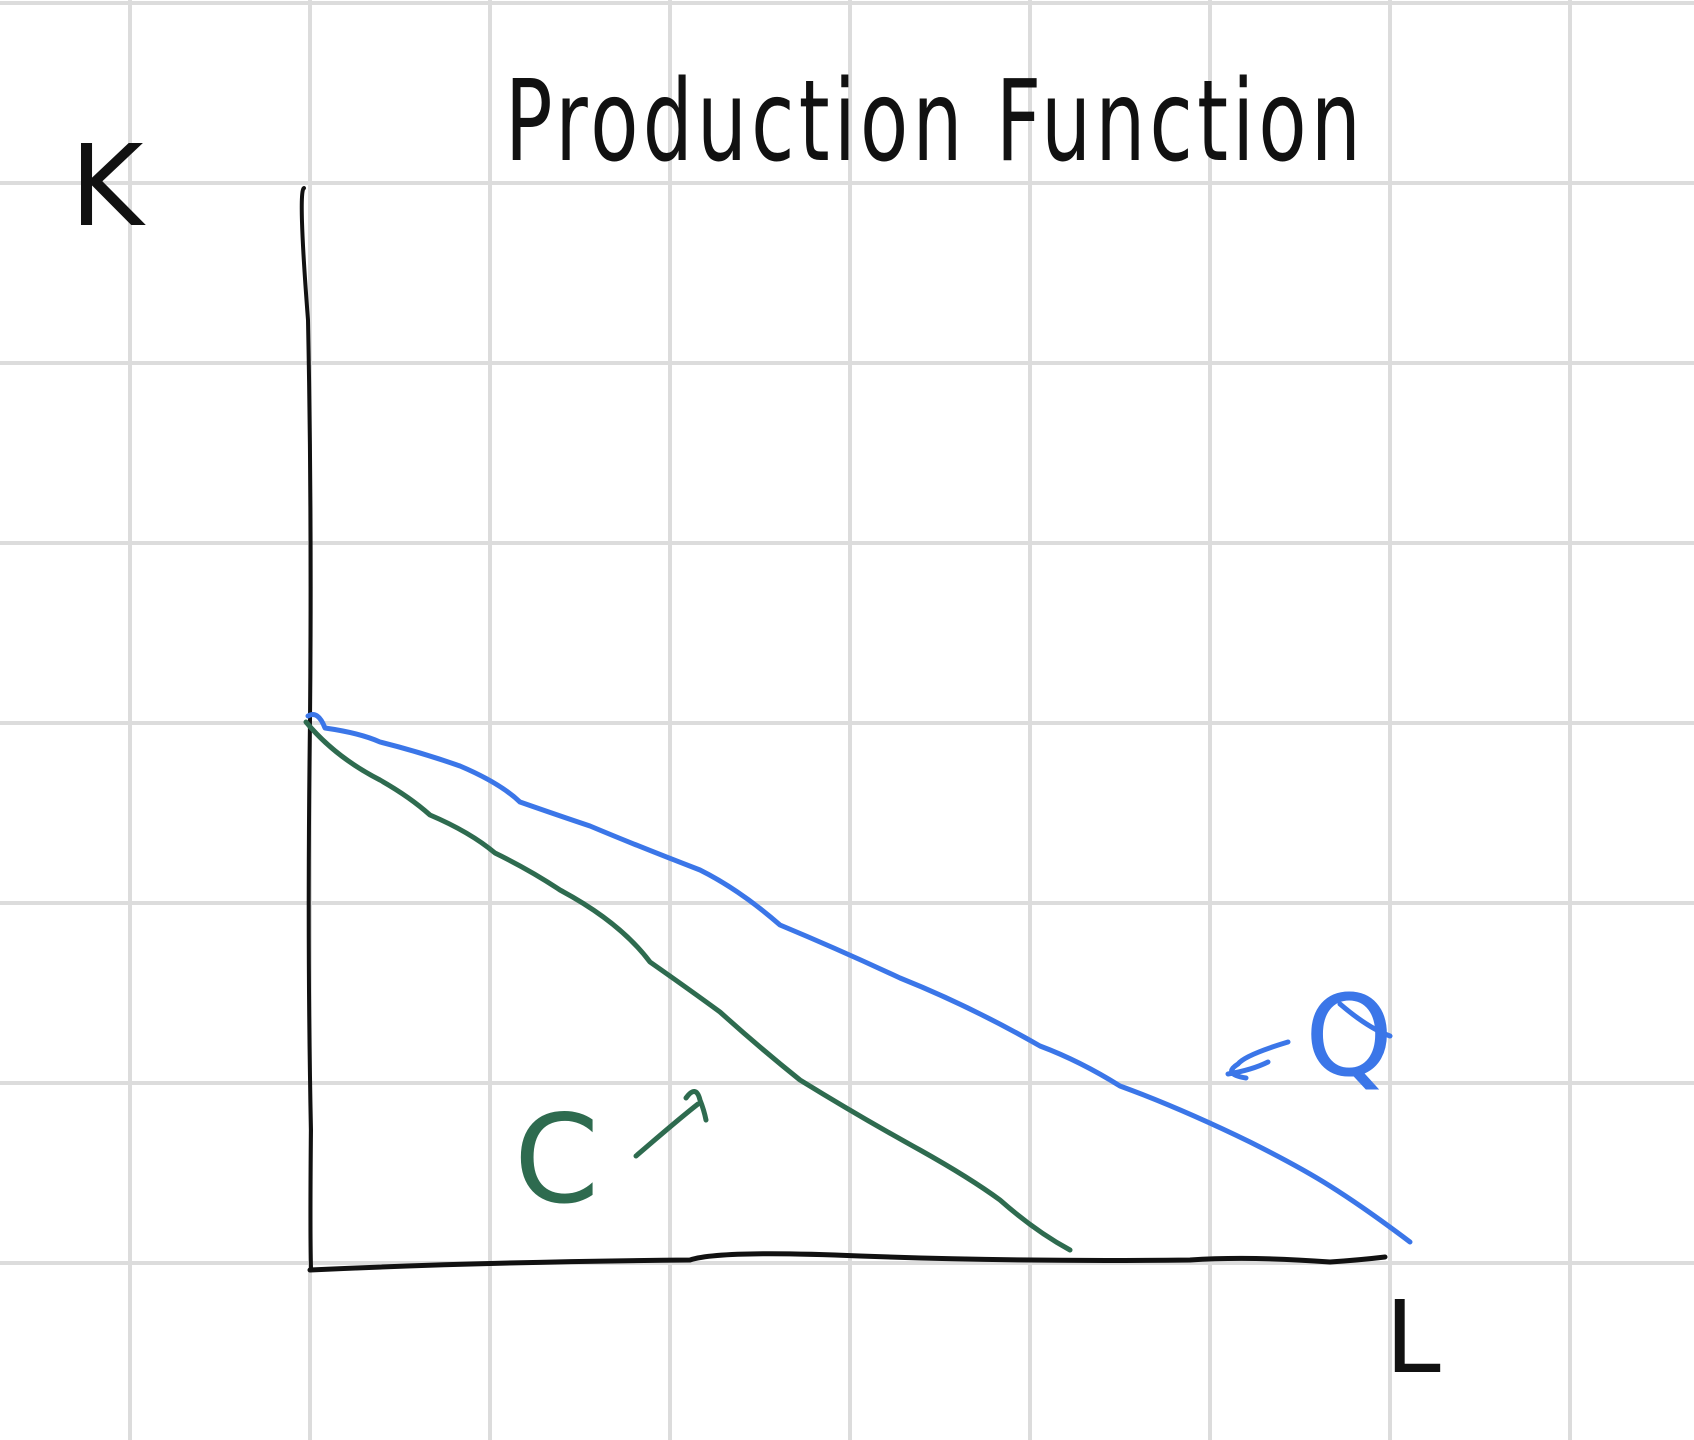 The height and width of the screenshot is (1440, 1694). I want to click on q-pointer-arrow-icon, so click(1309, 1041).